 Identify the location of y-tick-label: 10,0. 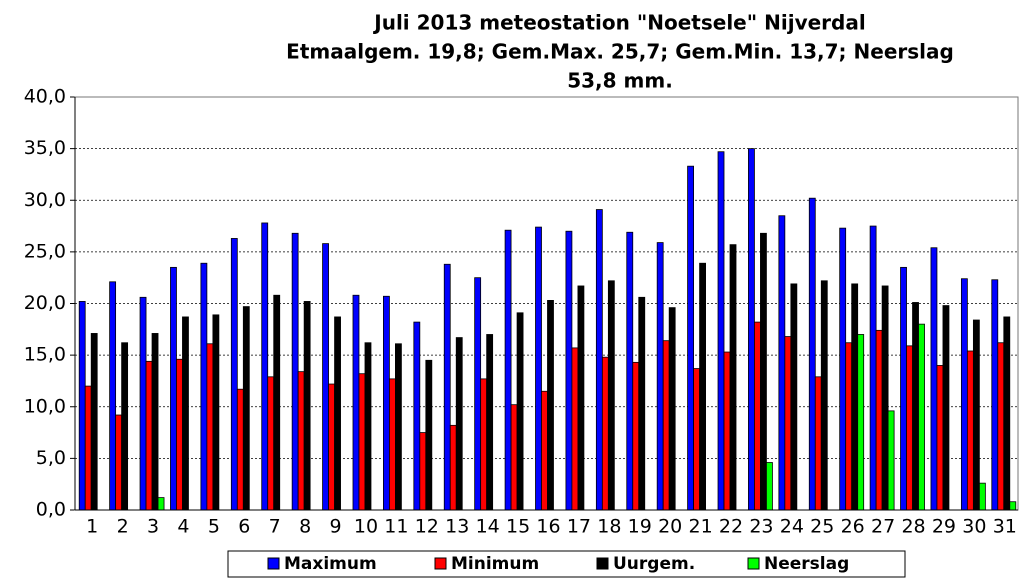
(45, 406).